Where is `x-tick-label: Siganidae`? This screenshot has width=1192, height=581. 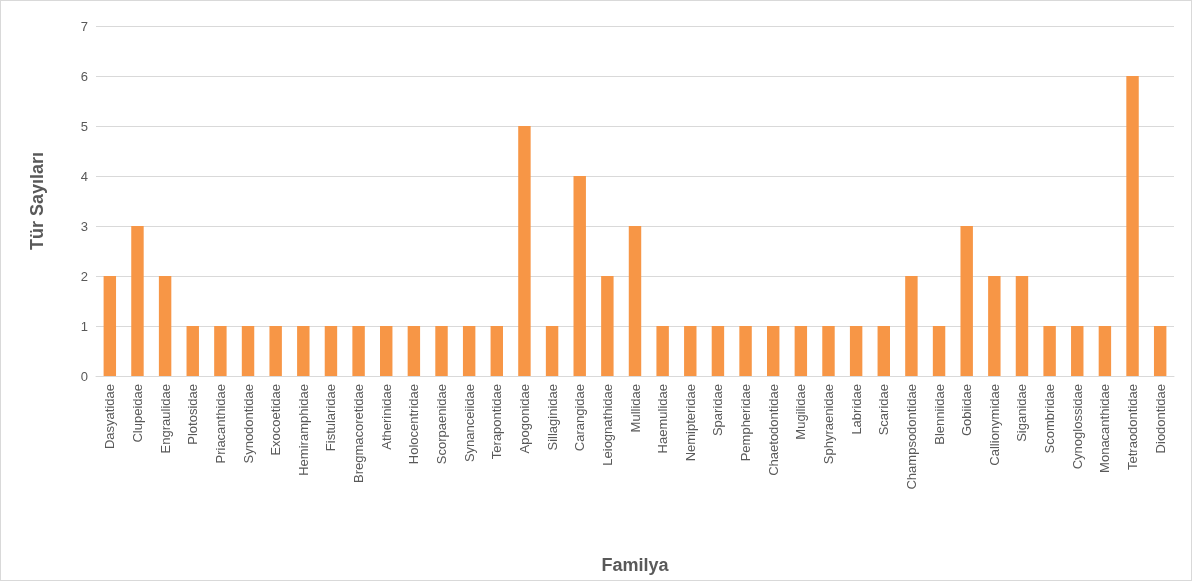
x-tick-label: Siganidae is located at coordinates (1022, 413).